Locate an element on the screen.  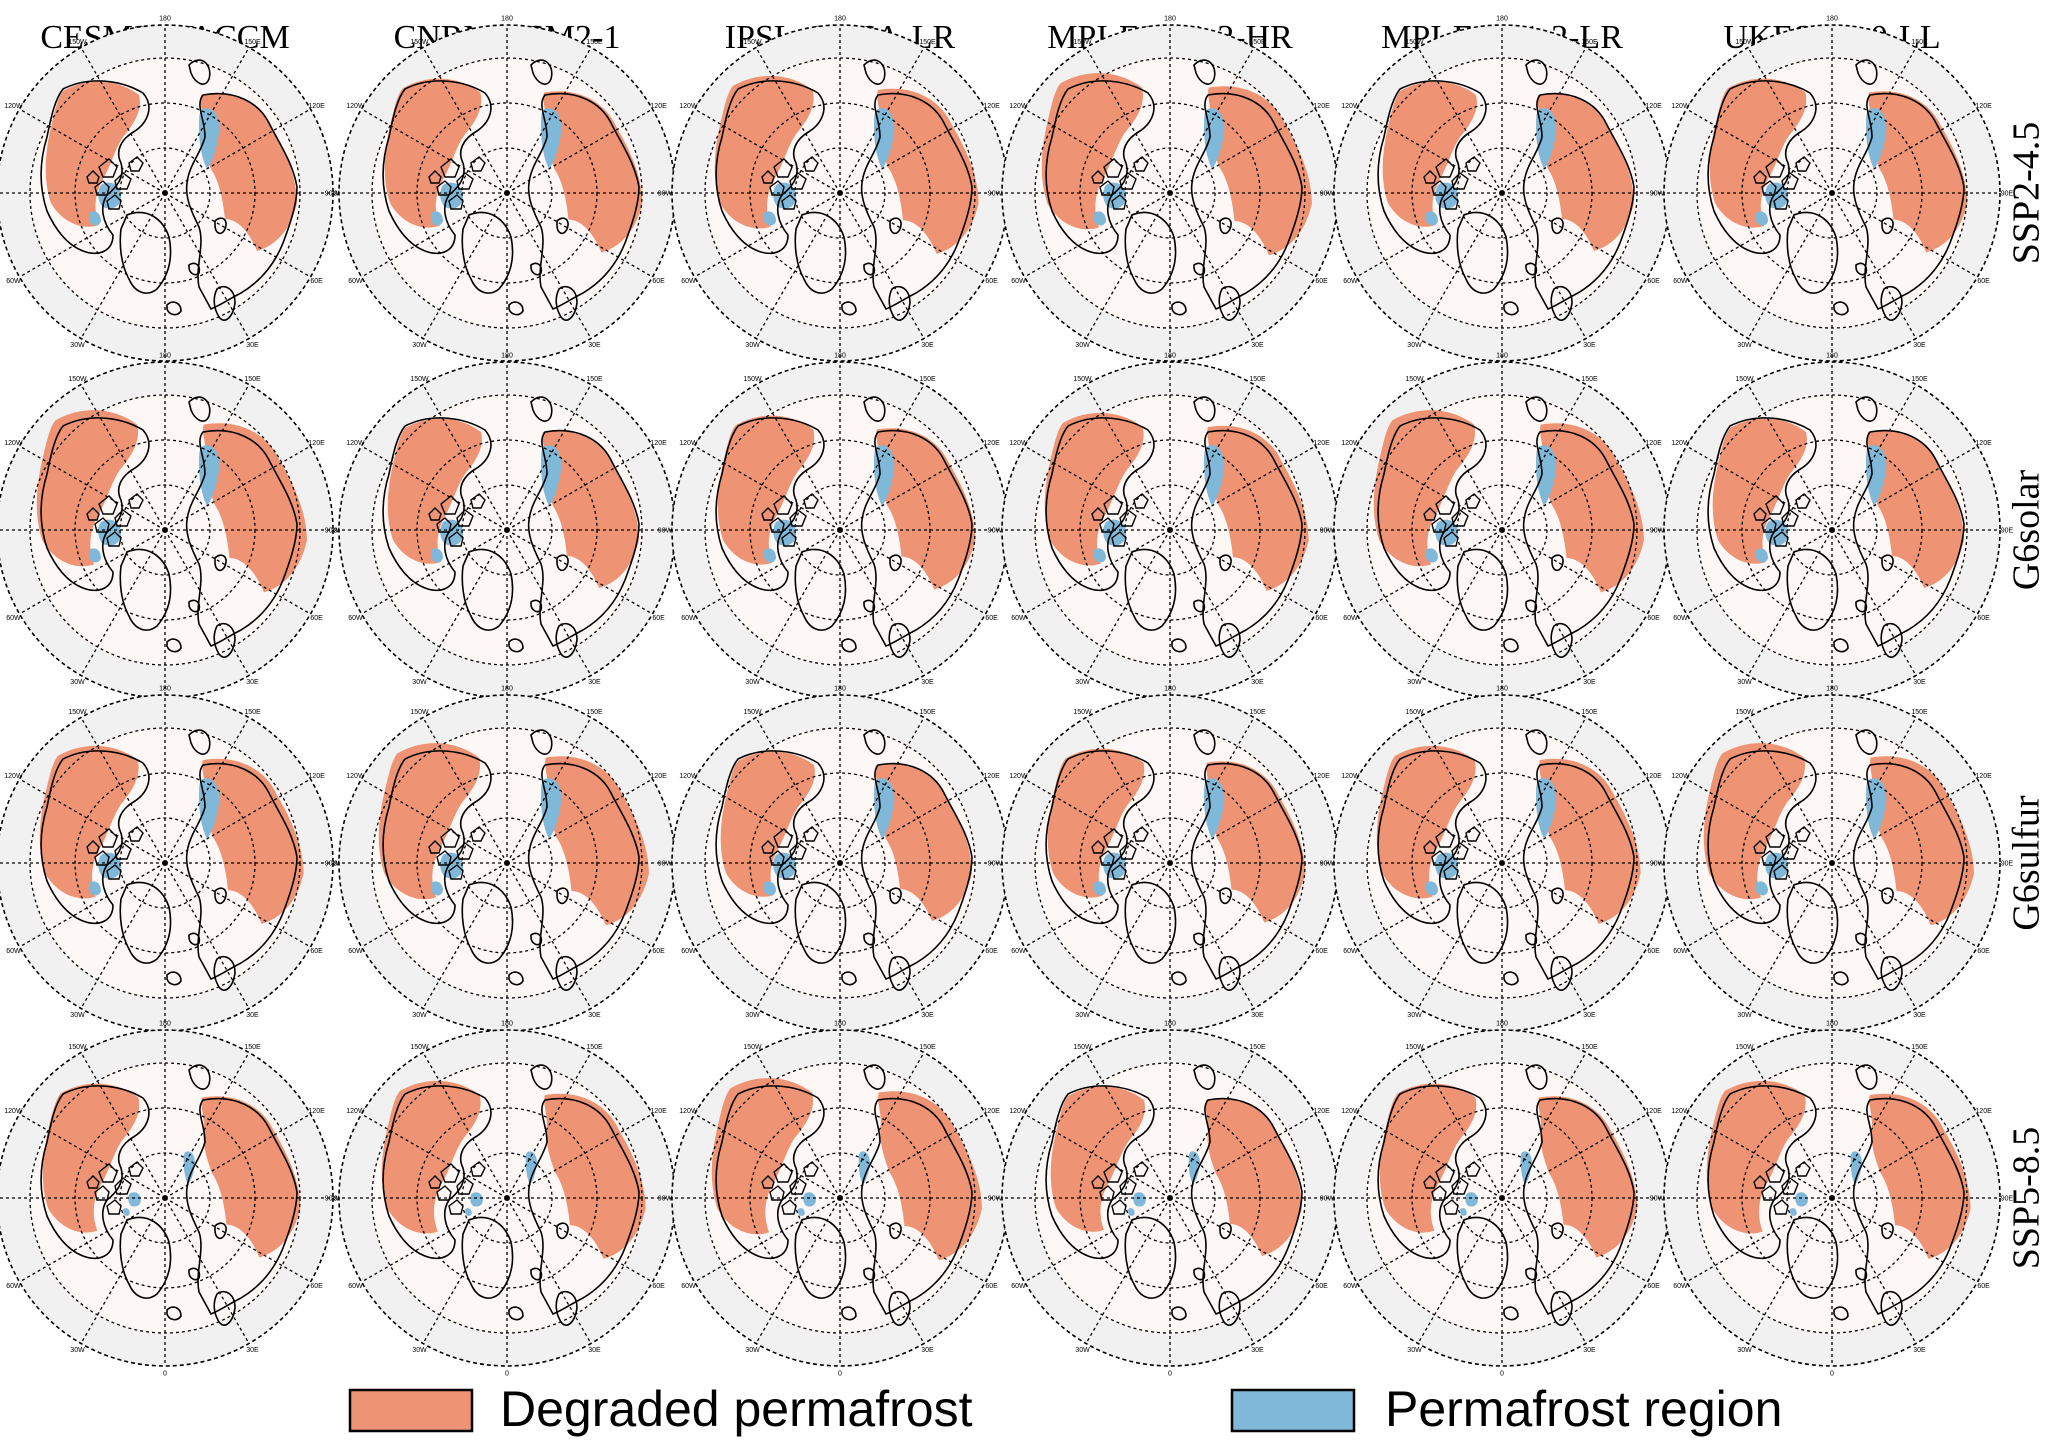
scenario-titles: SSP2-4.5 G6solar G6sulfur SSP5-8.5 is located at coordinates (2027, 696).